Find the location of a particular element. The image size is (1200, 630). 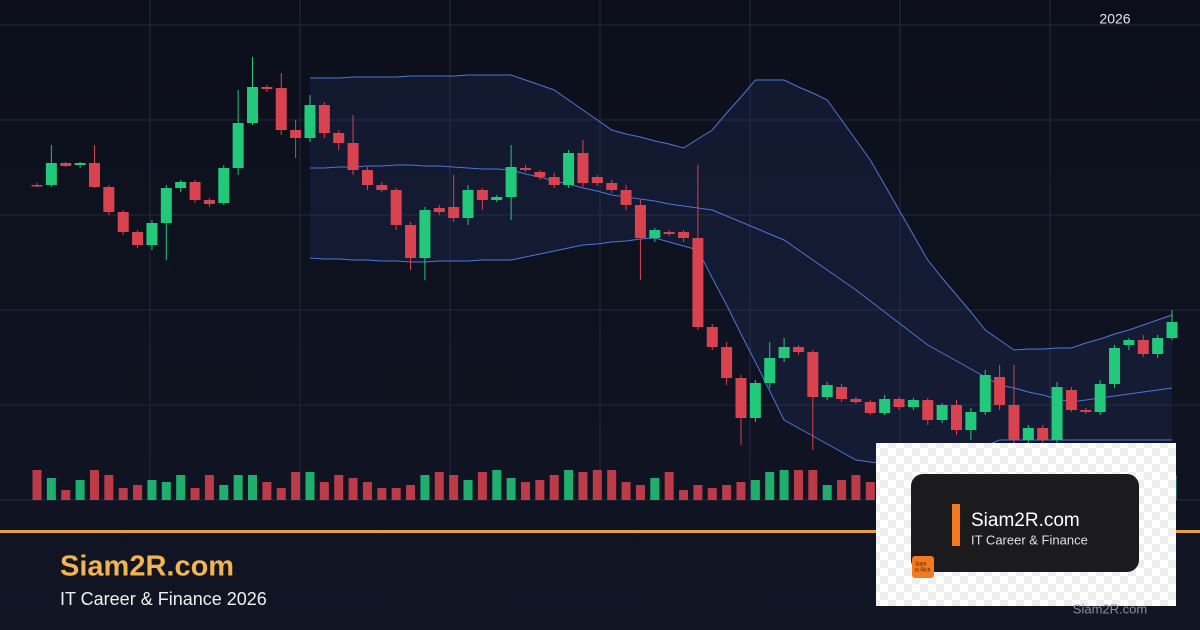

logo-badge is located at coordinates (923, 567).